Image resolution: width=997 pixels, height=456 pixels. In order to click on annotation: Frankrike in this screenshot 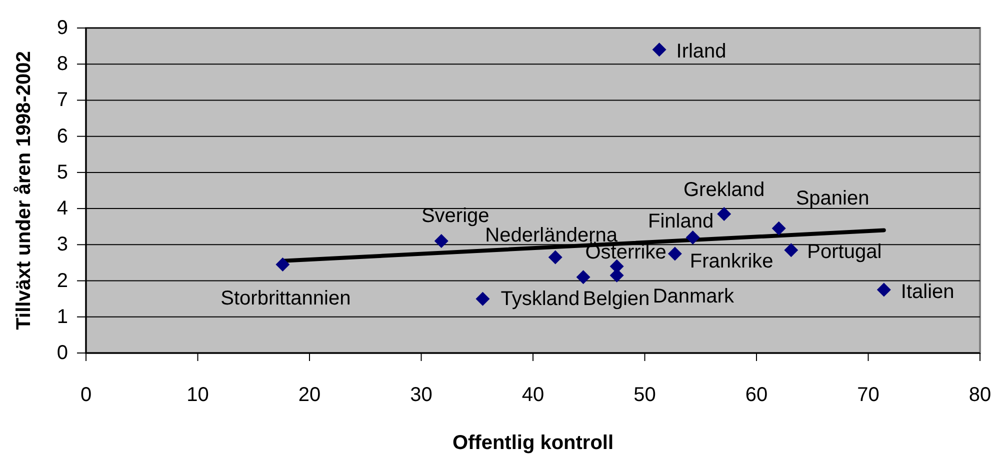, I will do `click(732, 261)`.